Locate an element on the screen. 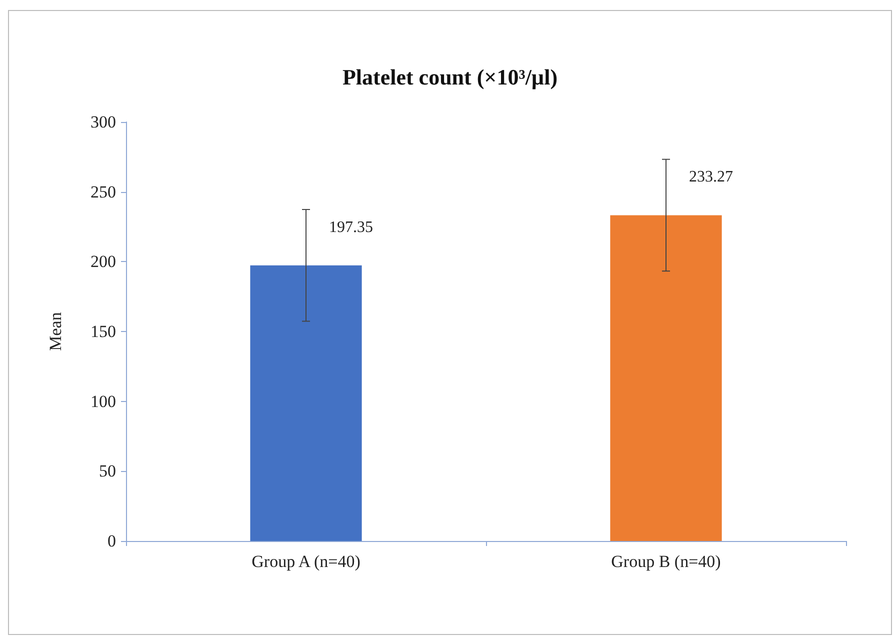  x-tick-label: Group B (n=40) is located at coordinates (666, 561).